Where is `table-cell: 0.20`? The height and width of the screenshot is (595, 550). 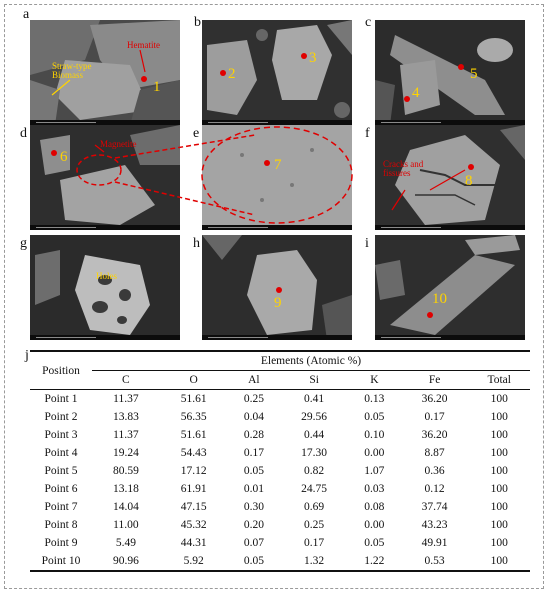
table-cell: 0.20 is located at coordinates (253, 525).